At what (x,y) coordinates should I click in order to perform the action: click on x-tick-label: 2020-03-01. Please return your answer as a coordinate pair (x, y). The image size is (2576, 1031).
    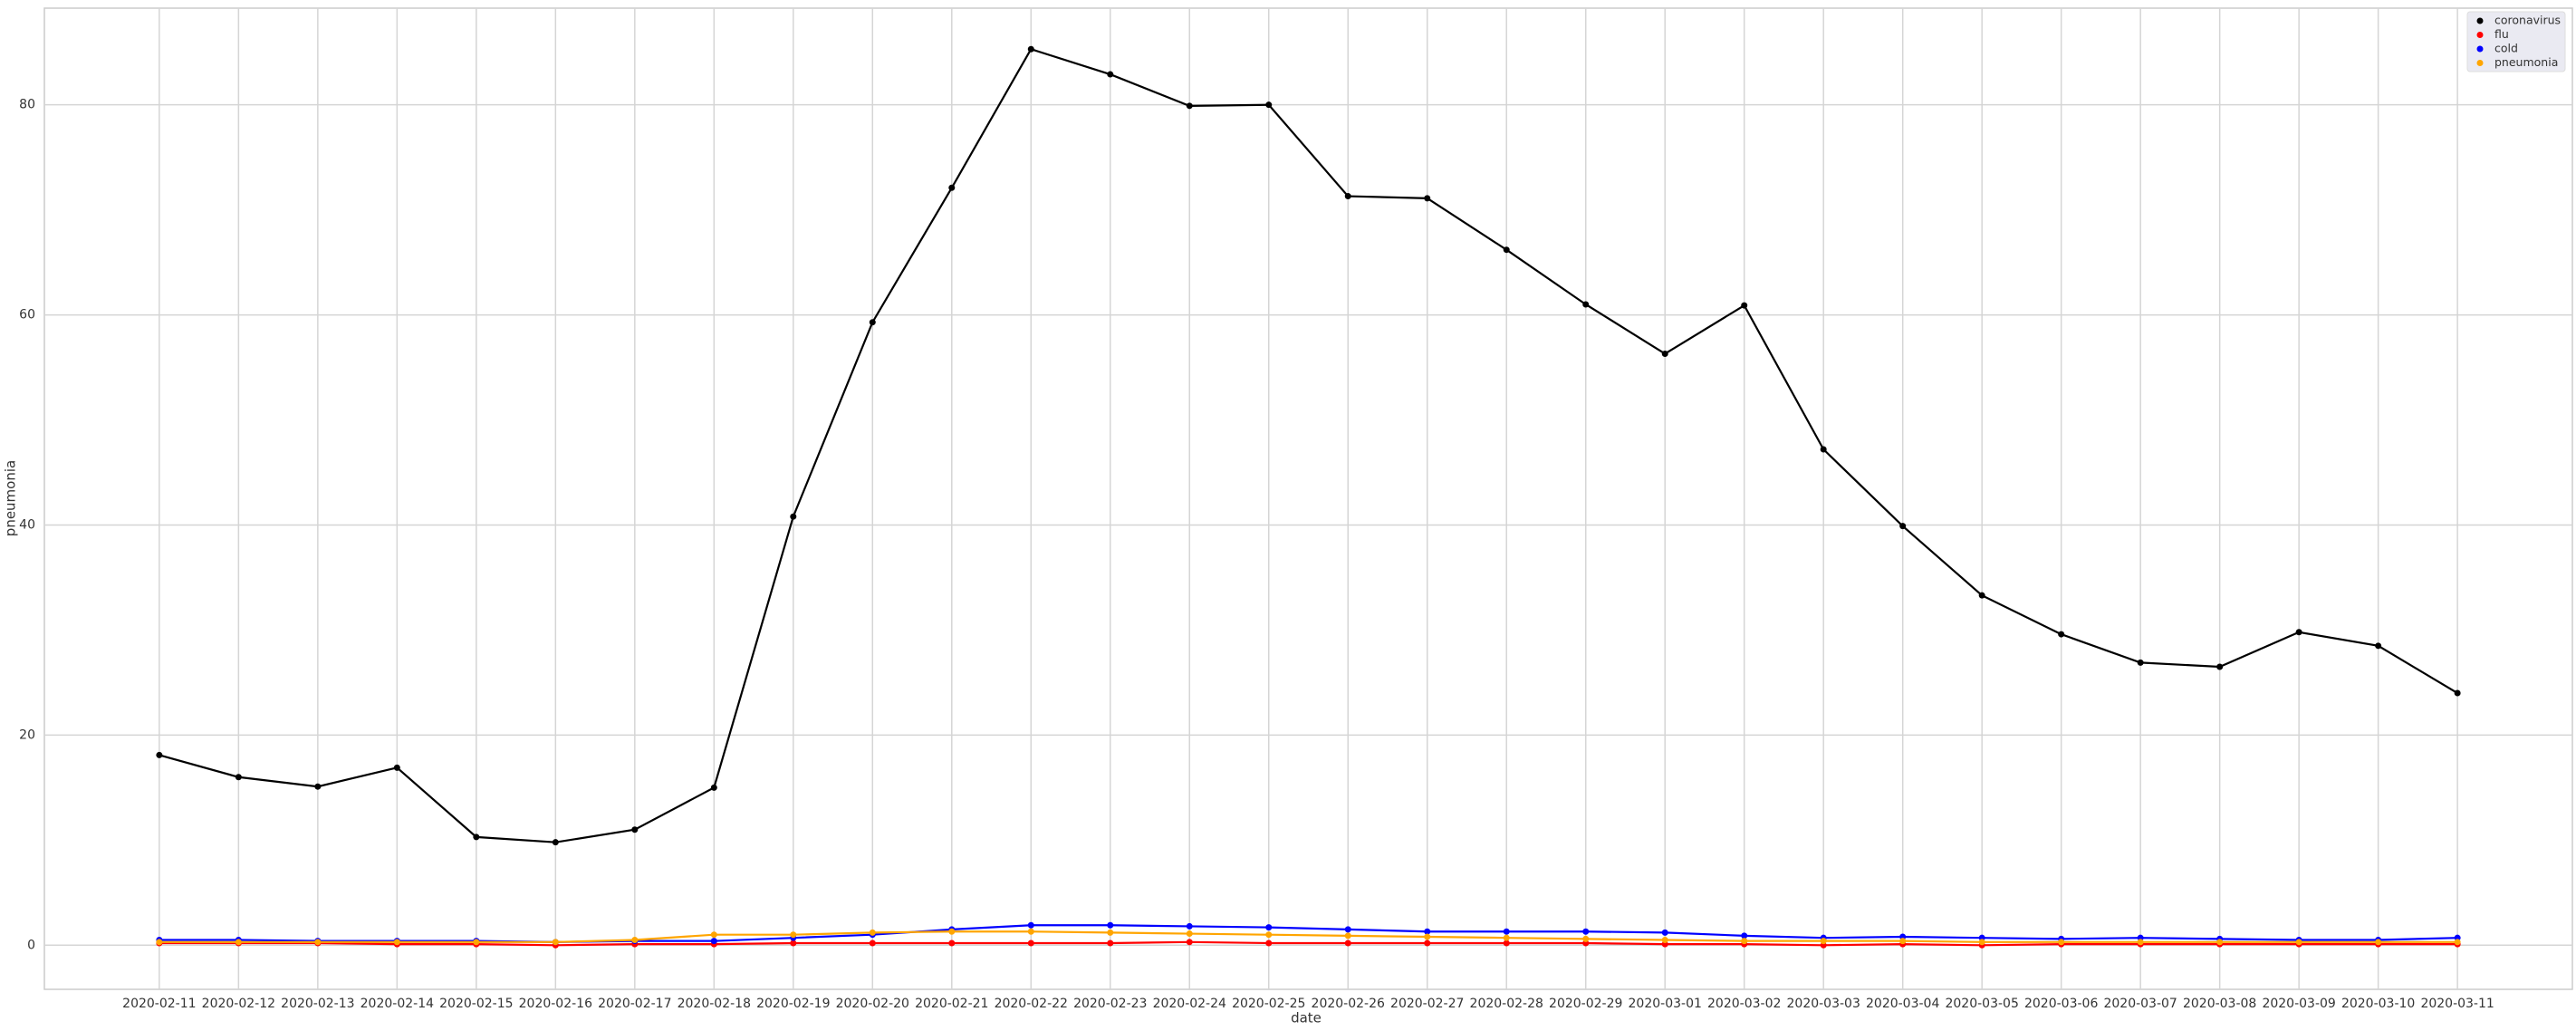
    Looking at the image, I should click on (1665, 1004).